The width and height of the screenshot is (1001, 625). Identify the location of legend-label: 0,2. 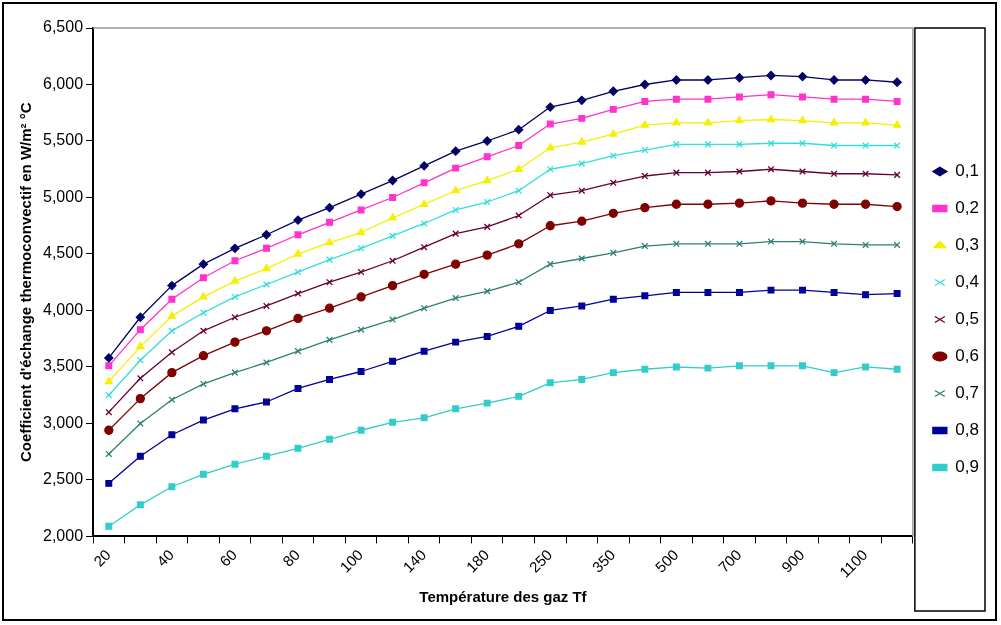
(967, 208).